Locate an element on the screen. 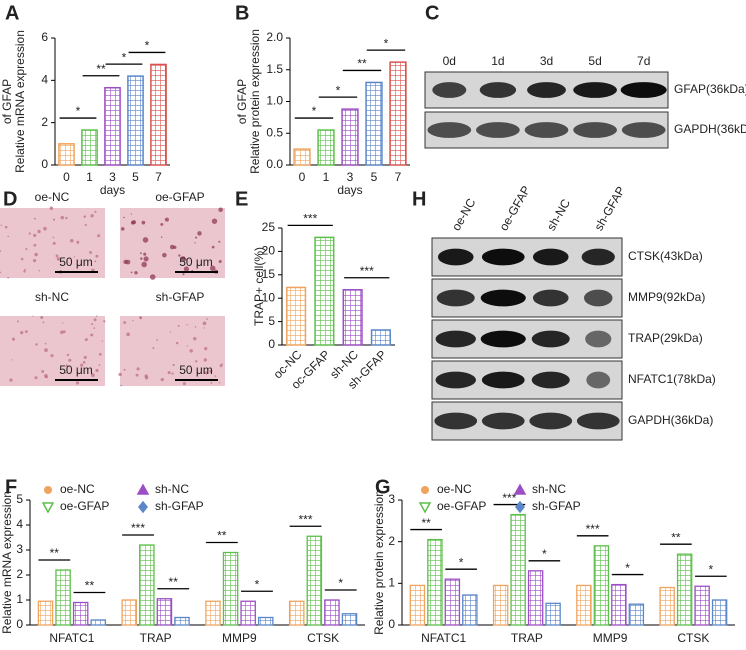 This screenshot has height=650, width=746. y-tick-label: 25 is located at coordinates (269, 227).